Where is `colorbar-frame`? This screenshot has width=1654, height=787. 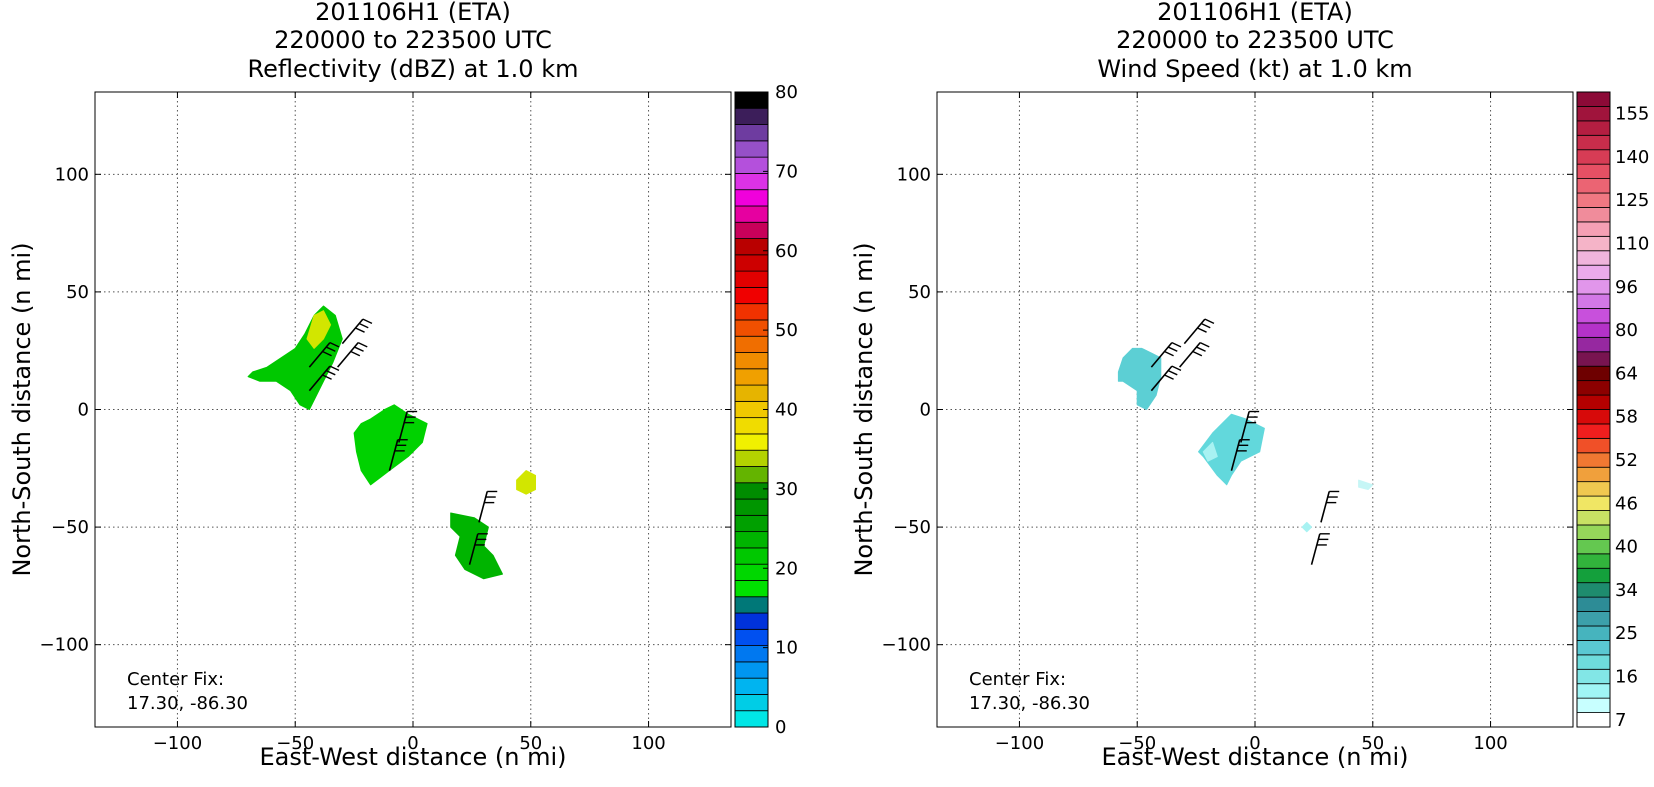
colorbar-frame is located at coordinates (1593, 409).